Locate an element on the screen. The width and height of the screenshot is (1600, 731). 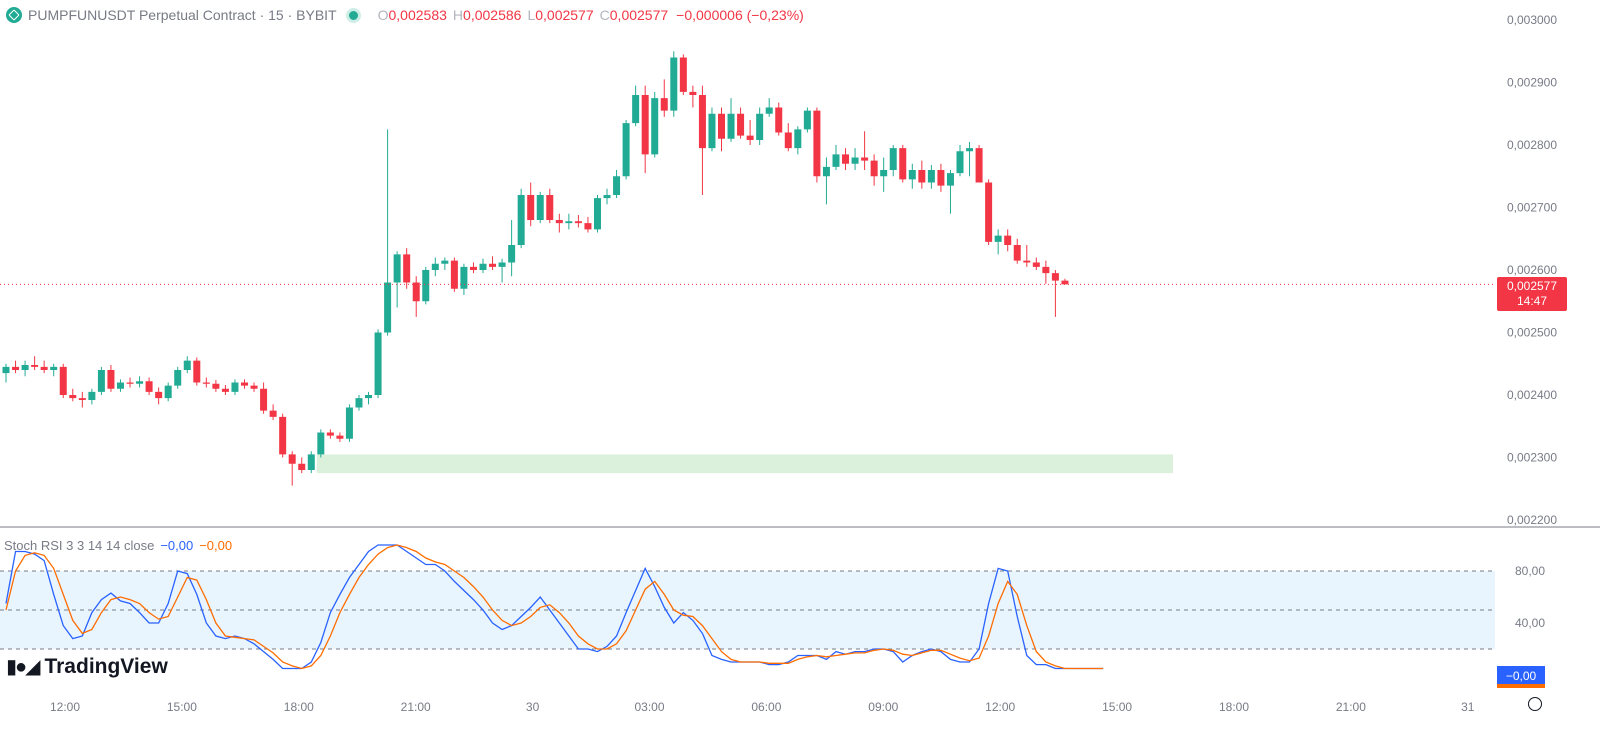
market-status-icon is located at coordinates (353, 15).